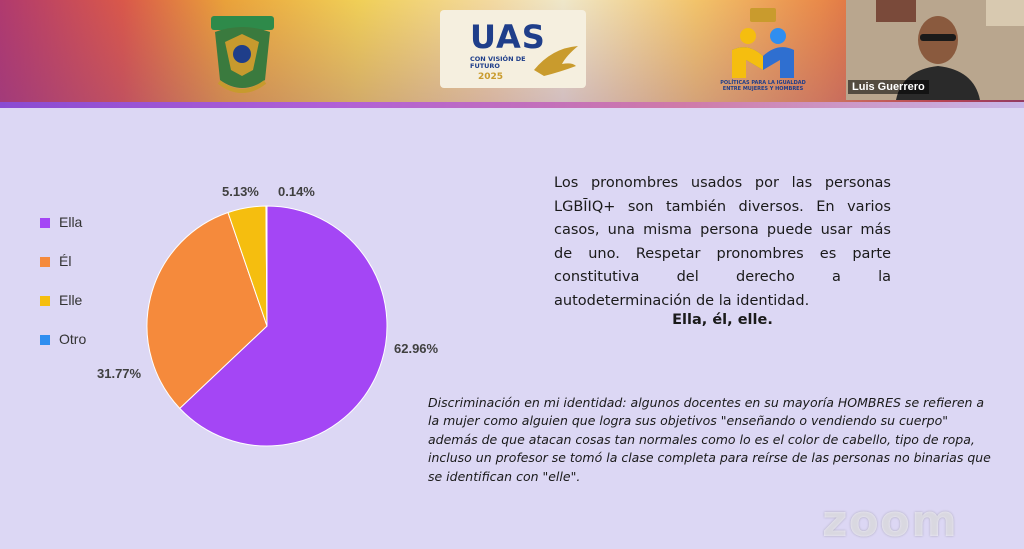 The image size is (1024, 549). I want to click on legend-label: Otro, so click(73, 339).